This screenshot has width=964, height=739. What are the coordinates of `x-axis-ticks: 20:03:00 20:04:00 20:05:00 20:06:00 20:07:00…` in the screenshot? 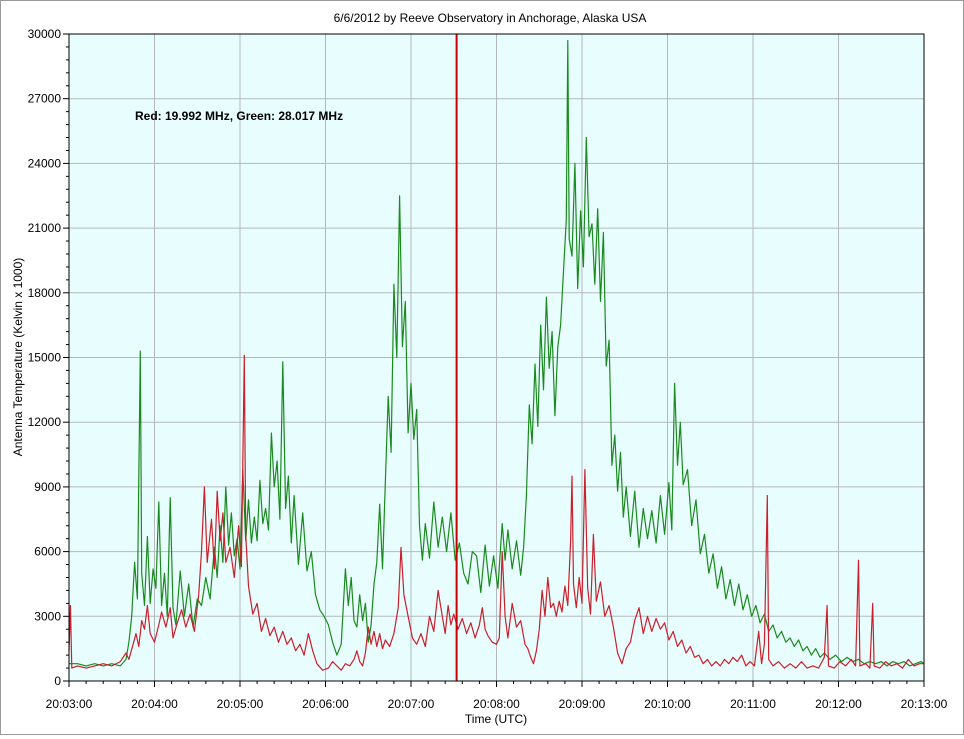 It's located at (497, 696).